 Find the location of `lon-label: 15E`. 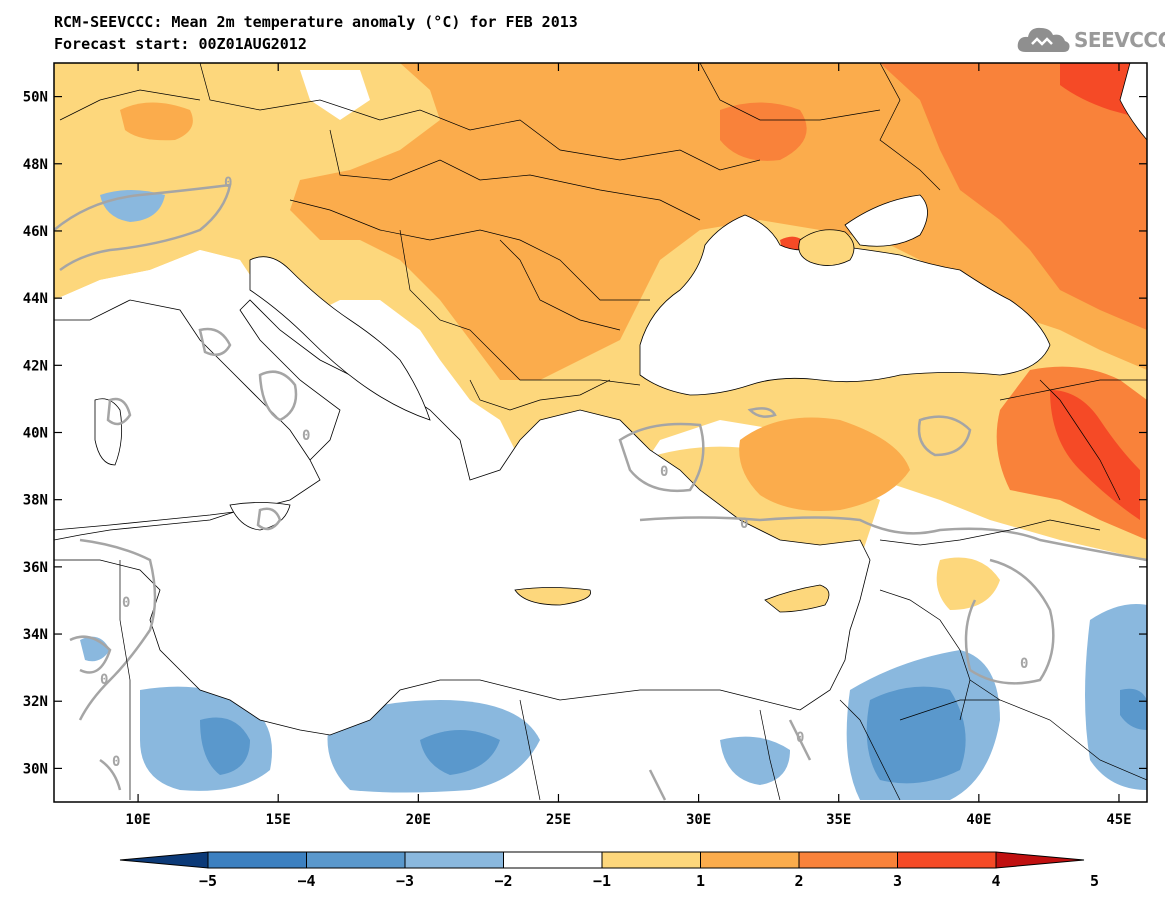

lon-label: 15E is located at coordinates (278, 820).